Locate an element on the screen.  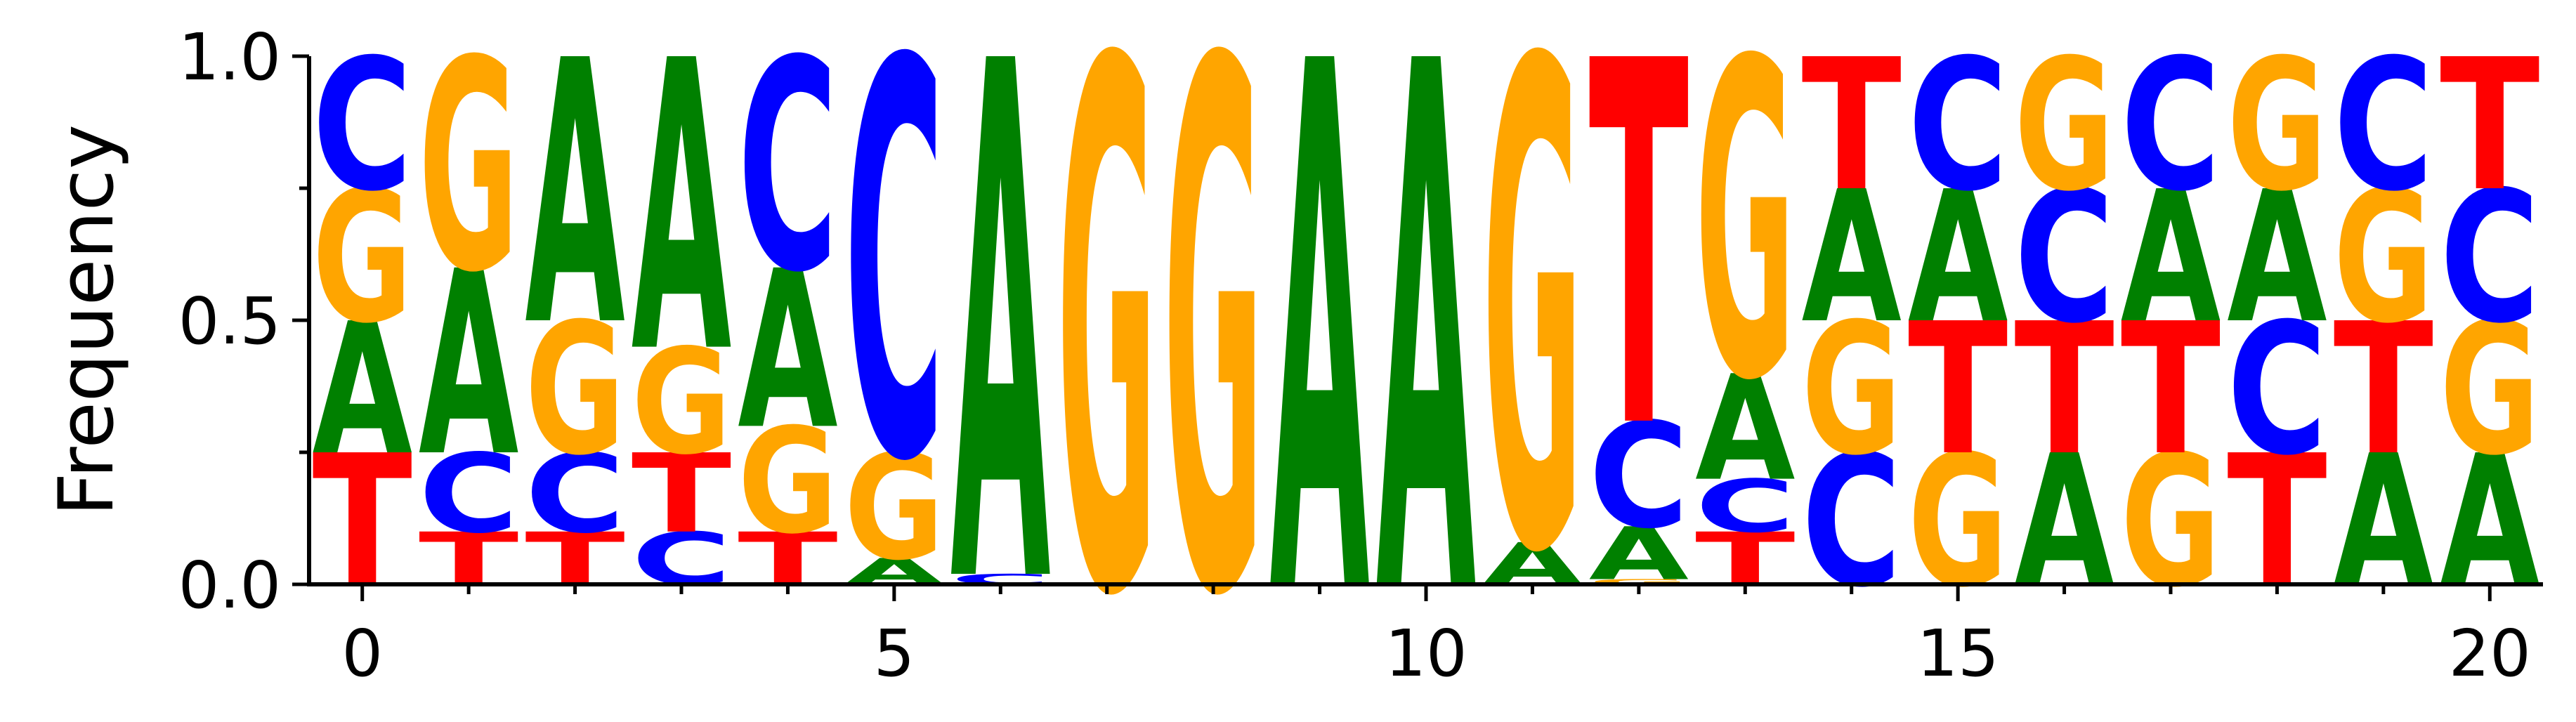
logo-letter-C-pos-15: C is located at coordinates (1958, 125).